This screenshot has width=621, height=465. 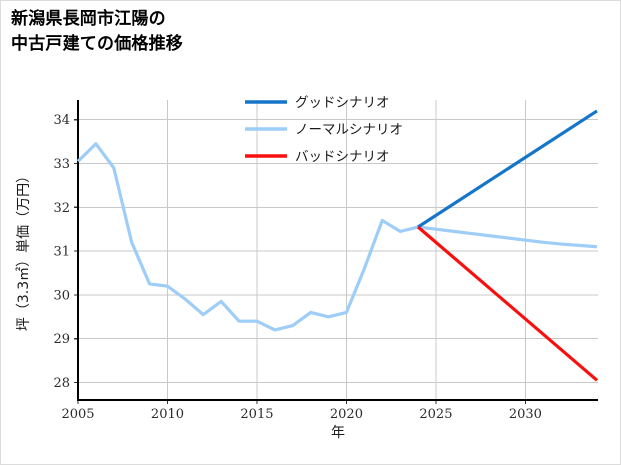 I want to click on x-tick-label: 2005, so click(x=77, y=414).